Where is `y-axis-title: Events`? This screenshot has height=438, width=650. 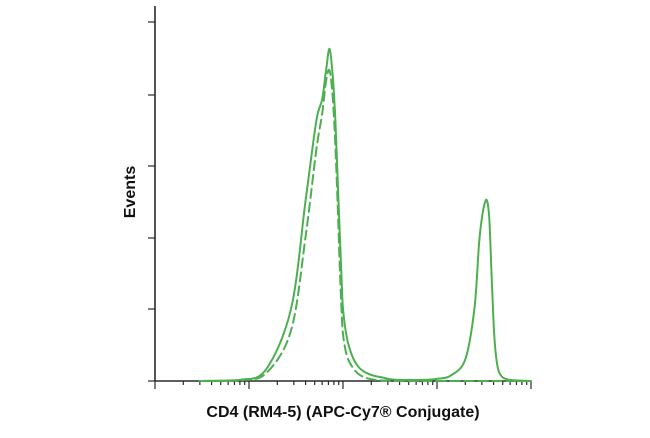
y-axis-title: Events is located at coordinates (130, 192).